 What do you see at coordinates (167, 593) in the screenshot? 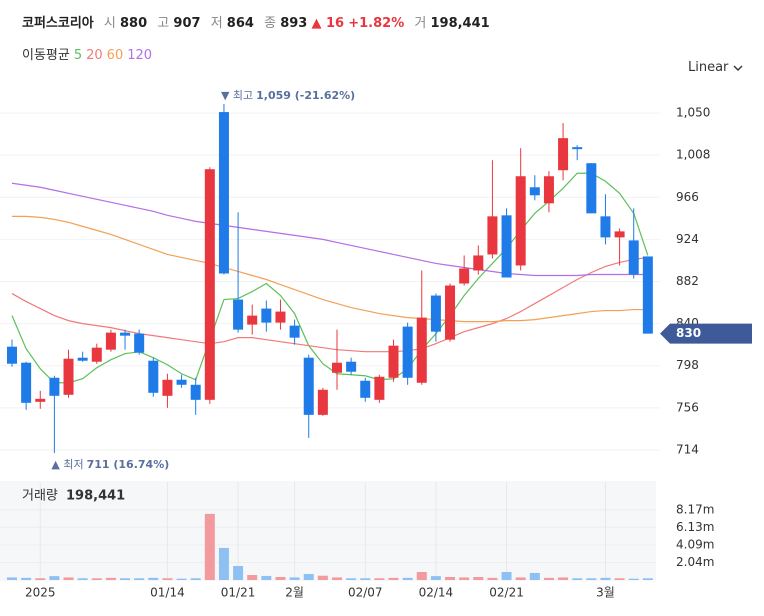
I see `x-tick-label: 01/14` at bounding box center [167, 593].